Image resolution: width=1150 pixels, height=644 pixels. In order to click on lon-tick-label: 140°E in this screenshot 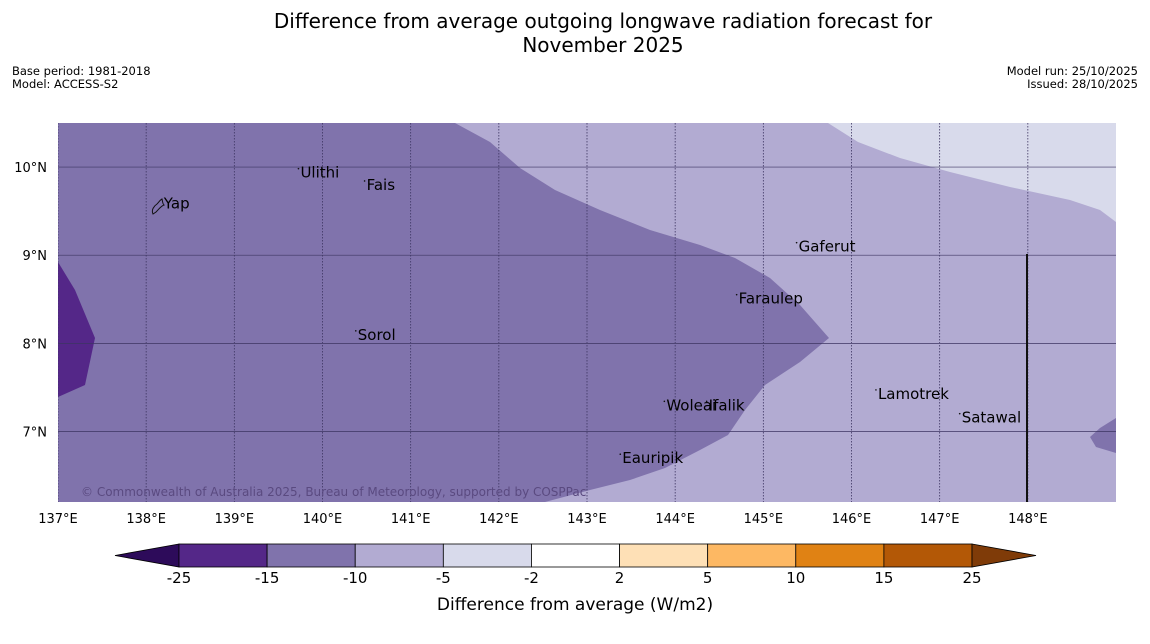, I will do `click(323, 519)`.